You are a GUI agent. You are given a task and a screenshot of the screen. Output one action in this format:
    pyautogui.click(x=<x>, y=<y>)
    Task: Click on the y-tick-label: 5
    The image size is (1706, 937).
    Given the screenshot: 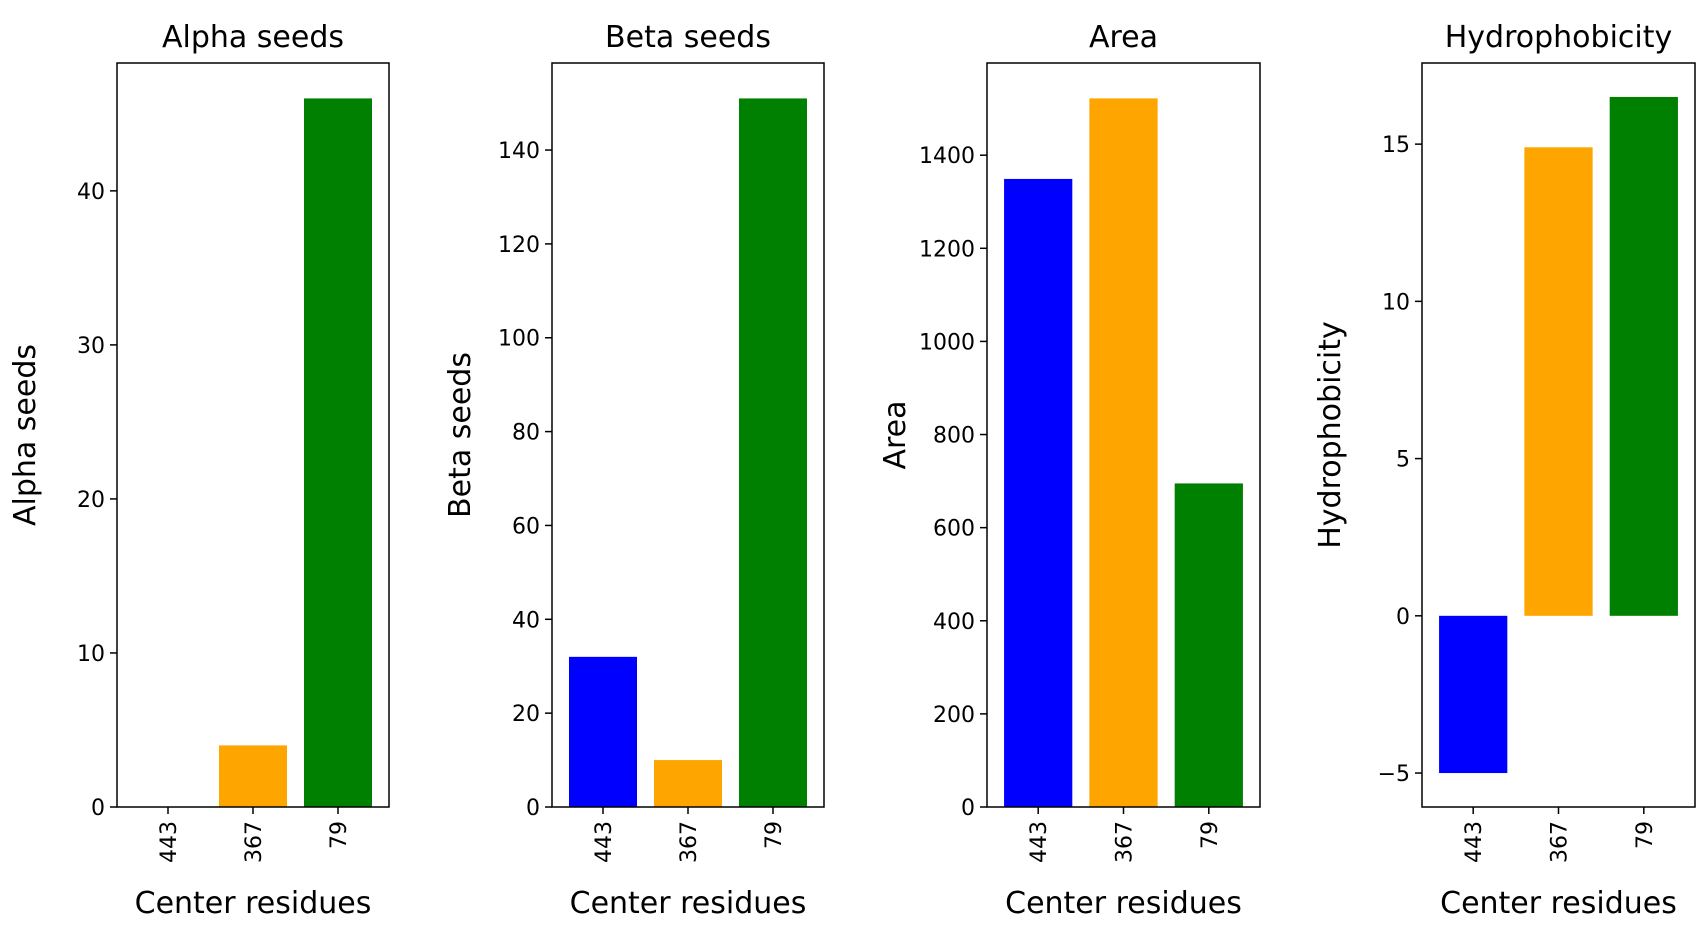 What is the action you would take?
    pyautogui.click(x=1403, y=460)
    